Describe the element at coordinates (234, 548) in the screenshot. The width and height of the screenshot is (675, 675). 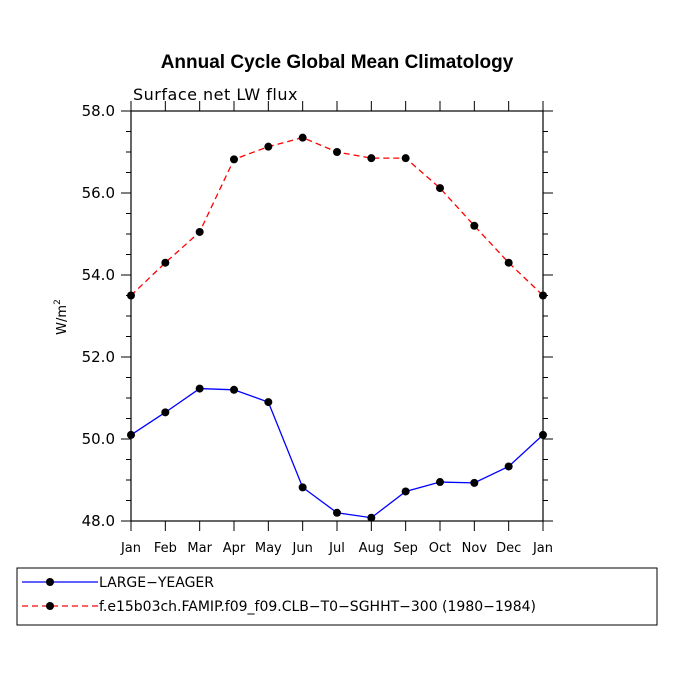
I see `x-tick-label: Apr` at that location.